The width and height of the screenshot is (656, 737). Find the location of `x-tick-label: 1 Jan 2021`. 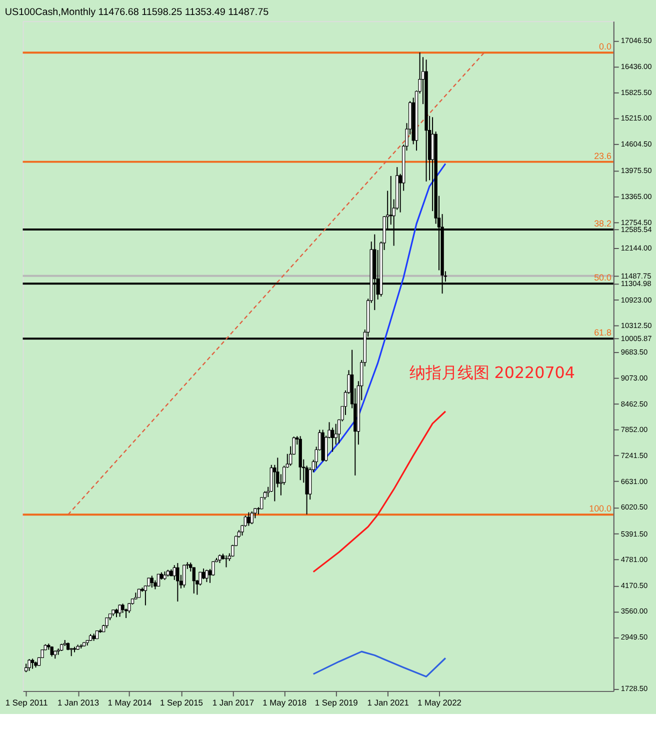

x-tick-label: 1 Jan 2021 is located at coordinates (388, 702).